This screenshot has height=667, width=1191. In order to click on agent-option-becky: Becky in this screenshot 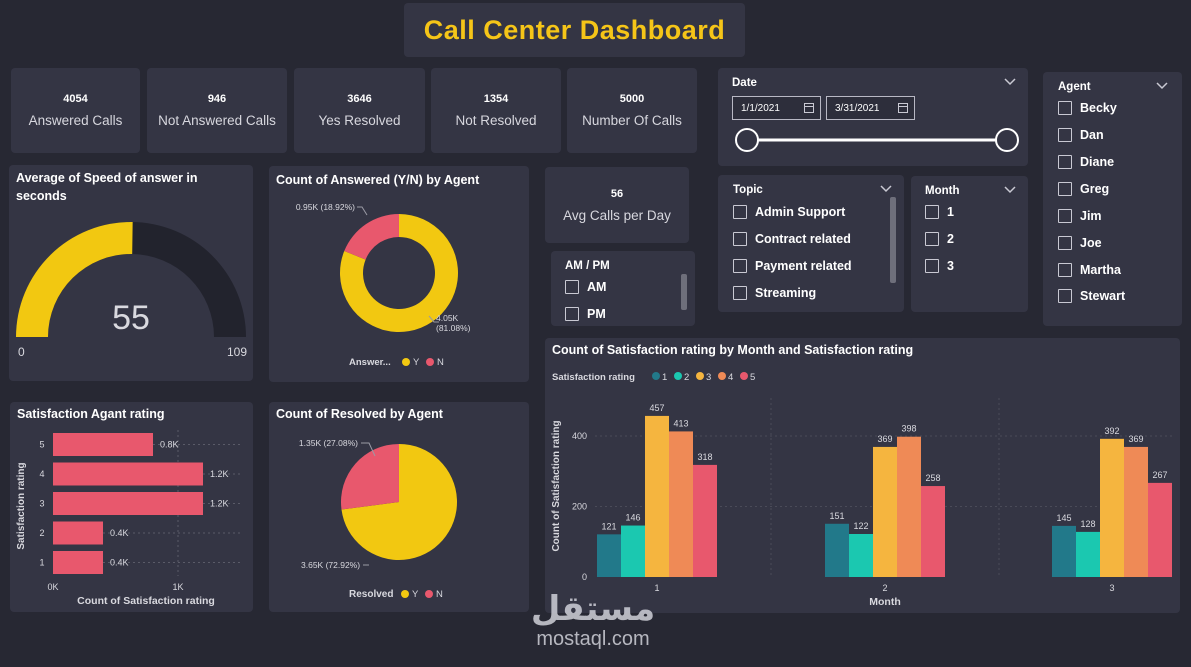, I will do `click(1087, 108)`.